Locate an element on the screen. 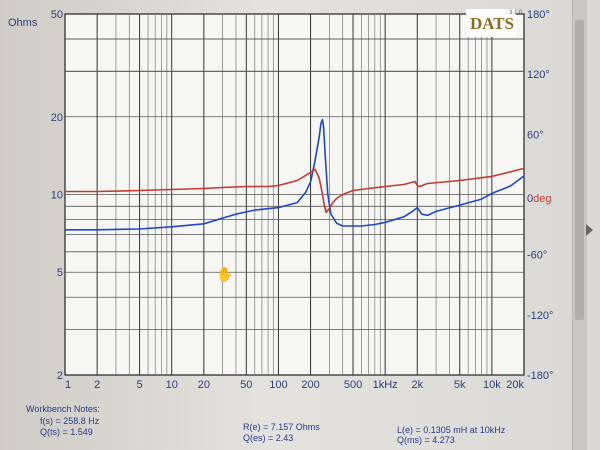 Image resolution: width=600 pixels, height=450 pixels. right-axis-ticks: 180° 120° 60° -60° -120° -180° is located at coordinates (540, 195).